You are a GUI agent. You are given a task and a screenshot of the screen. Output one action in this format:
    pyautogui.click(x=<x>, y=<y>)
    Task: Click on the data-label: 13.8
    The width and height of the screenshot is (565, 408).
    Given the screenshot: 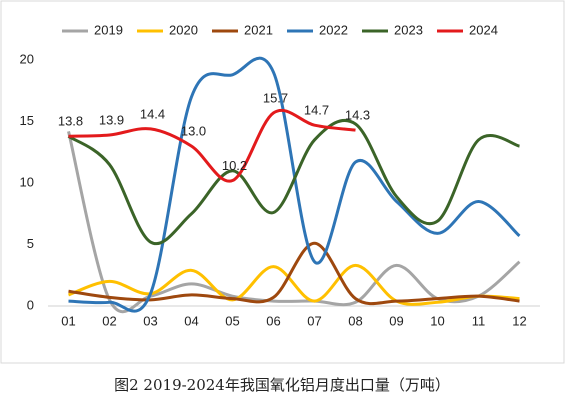 What is the action you would take?
    pyautogui.click(x=70, y=121)
    